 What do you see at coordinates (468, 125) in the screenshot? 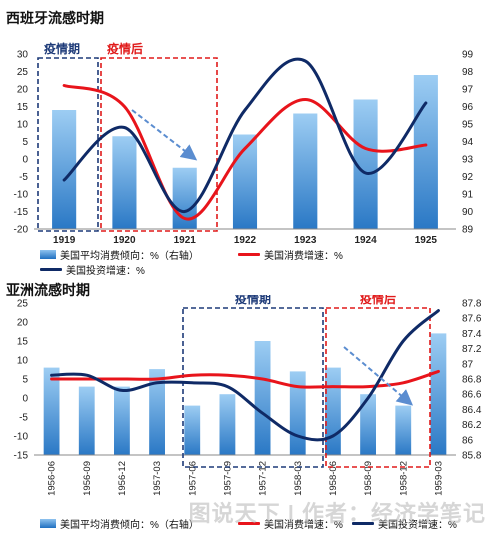
I see `right-tick-label: 95` at bounding box center [468, 125].